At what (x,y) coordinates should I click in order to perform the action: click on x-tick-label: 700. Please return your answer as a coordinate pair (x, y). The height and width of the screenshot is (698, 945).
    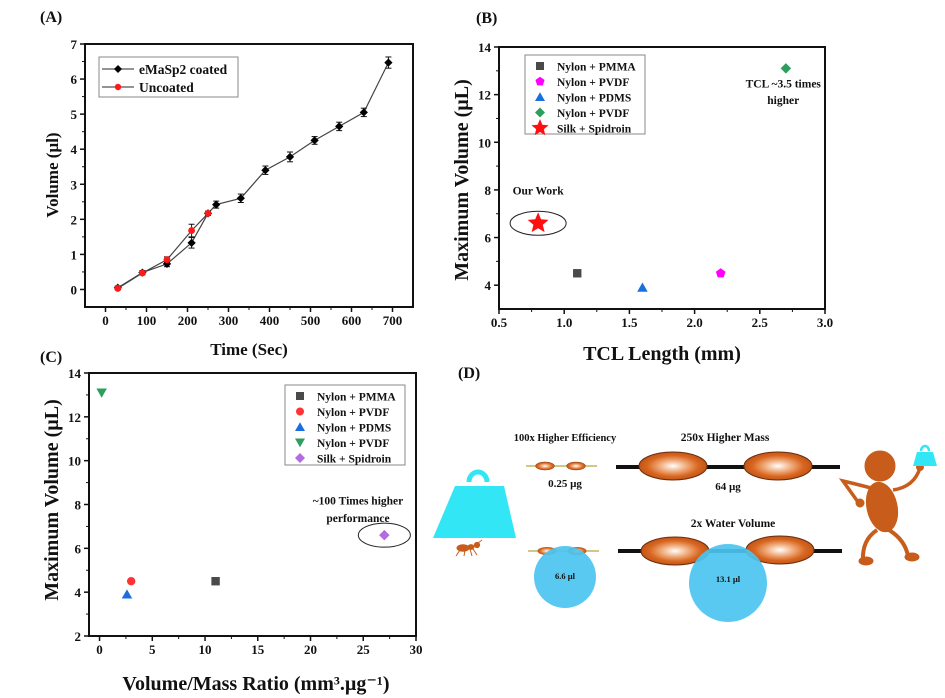
    Looking at the image, I should click on (393, 320).